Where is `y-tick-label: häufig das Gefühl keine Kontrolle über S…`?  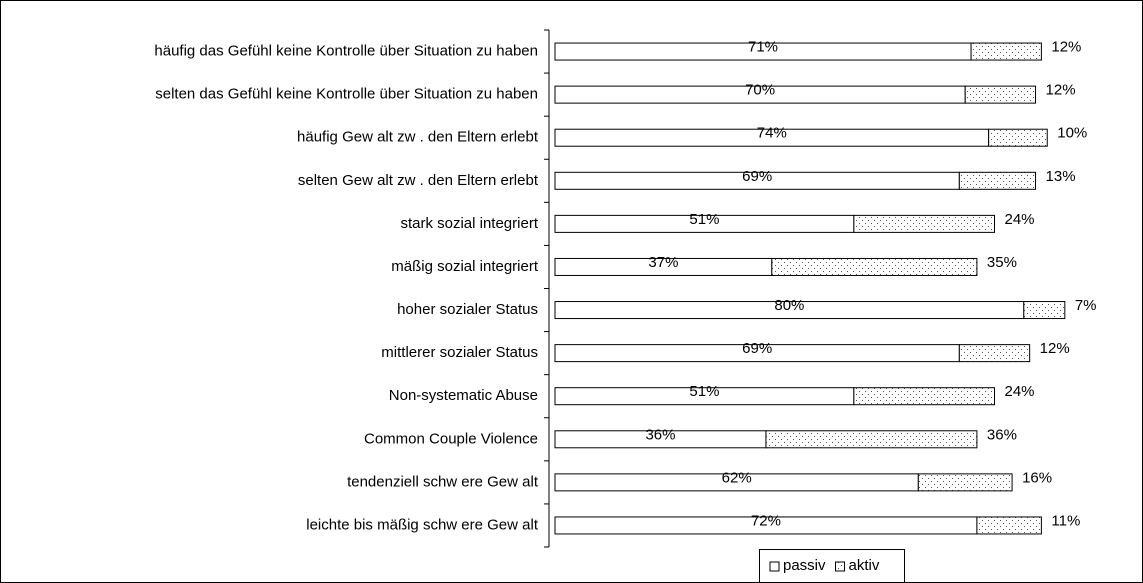 y-tick-label: häufig das Gefühl keine Kontrolle über S… is located at coordinates (346, 51).